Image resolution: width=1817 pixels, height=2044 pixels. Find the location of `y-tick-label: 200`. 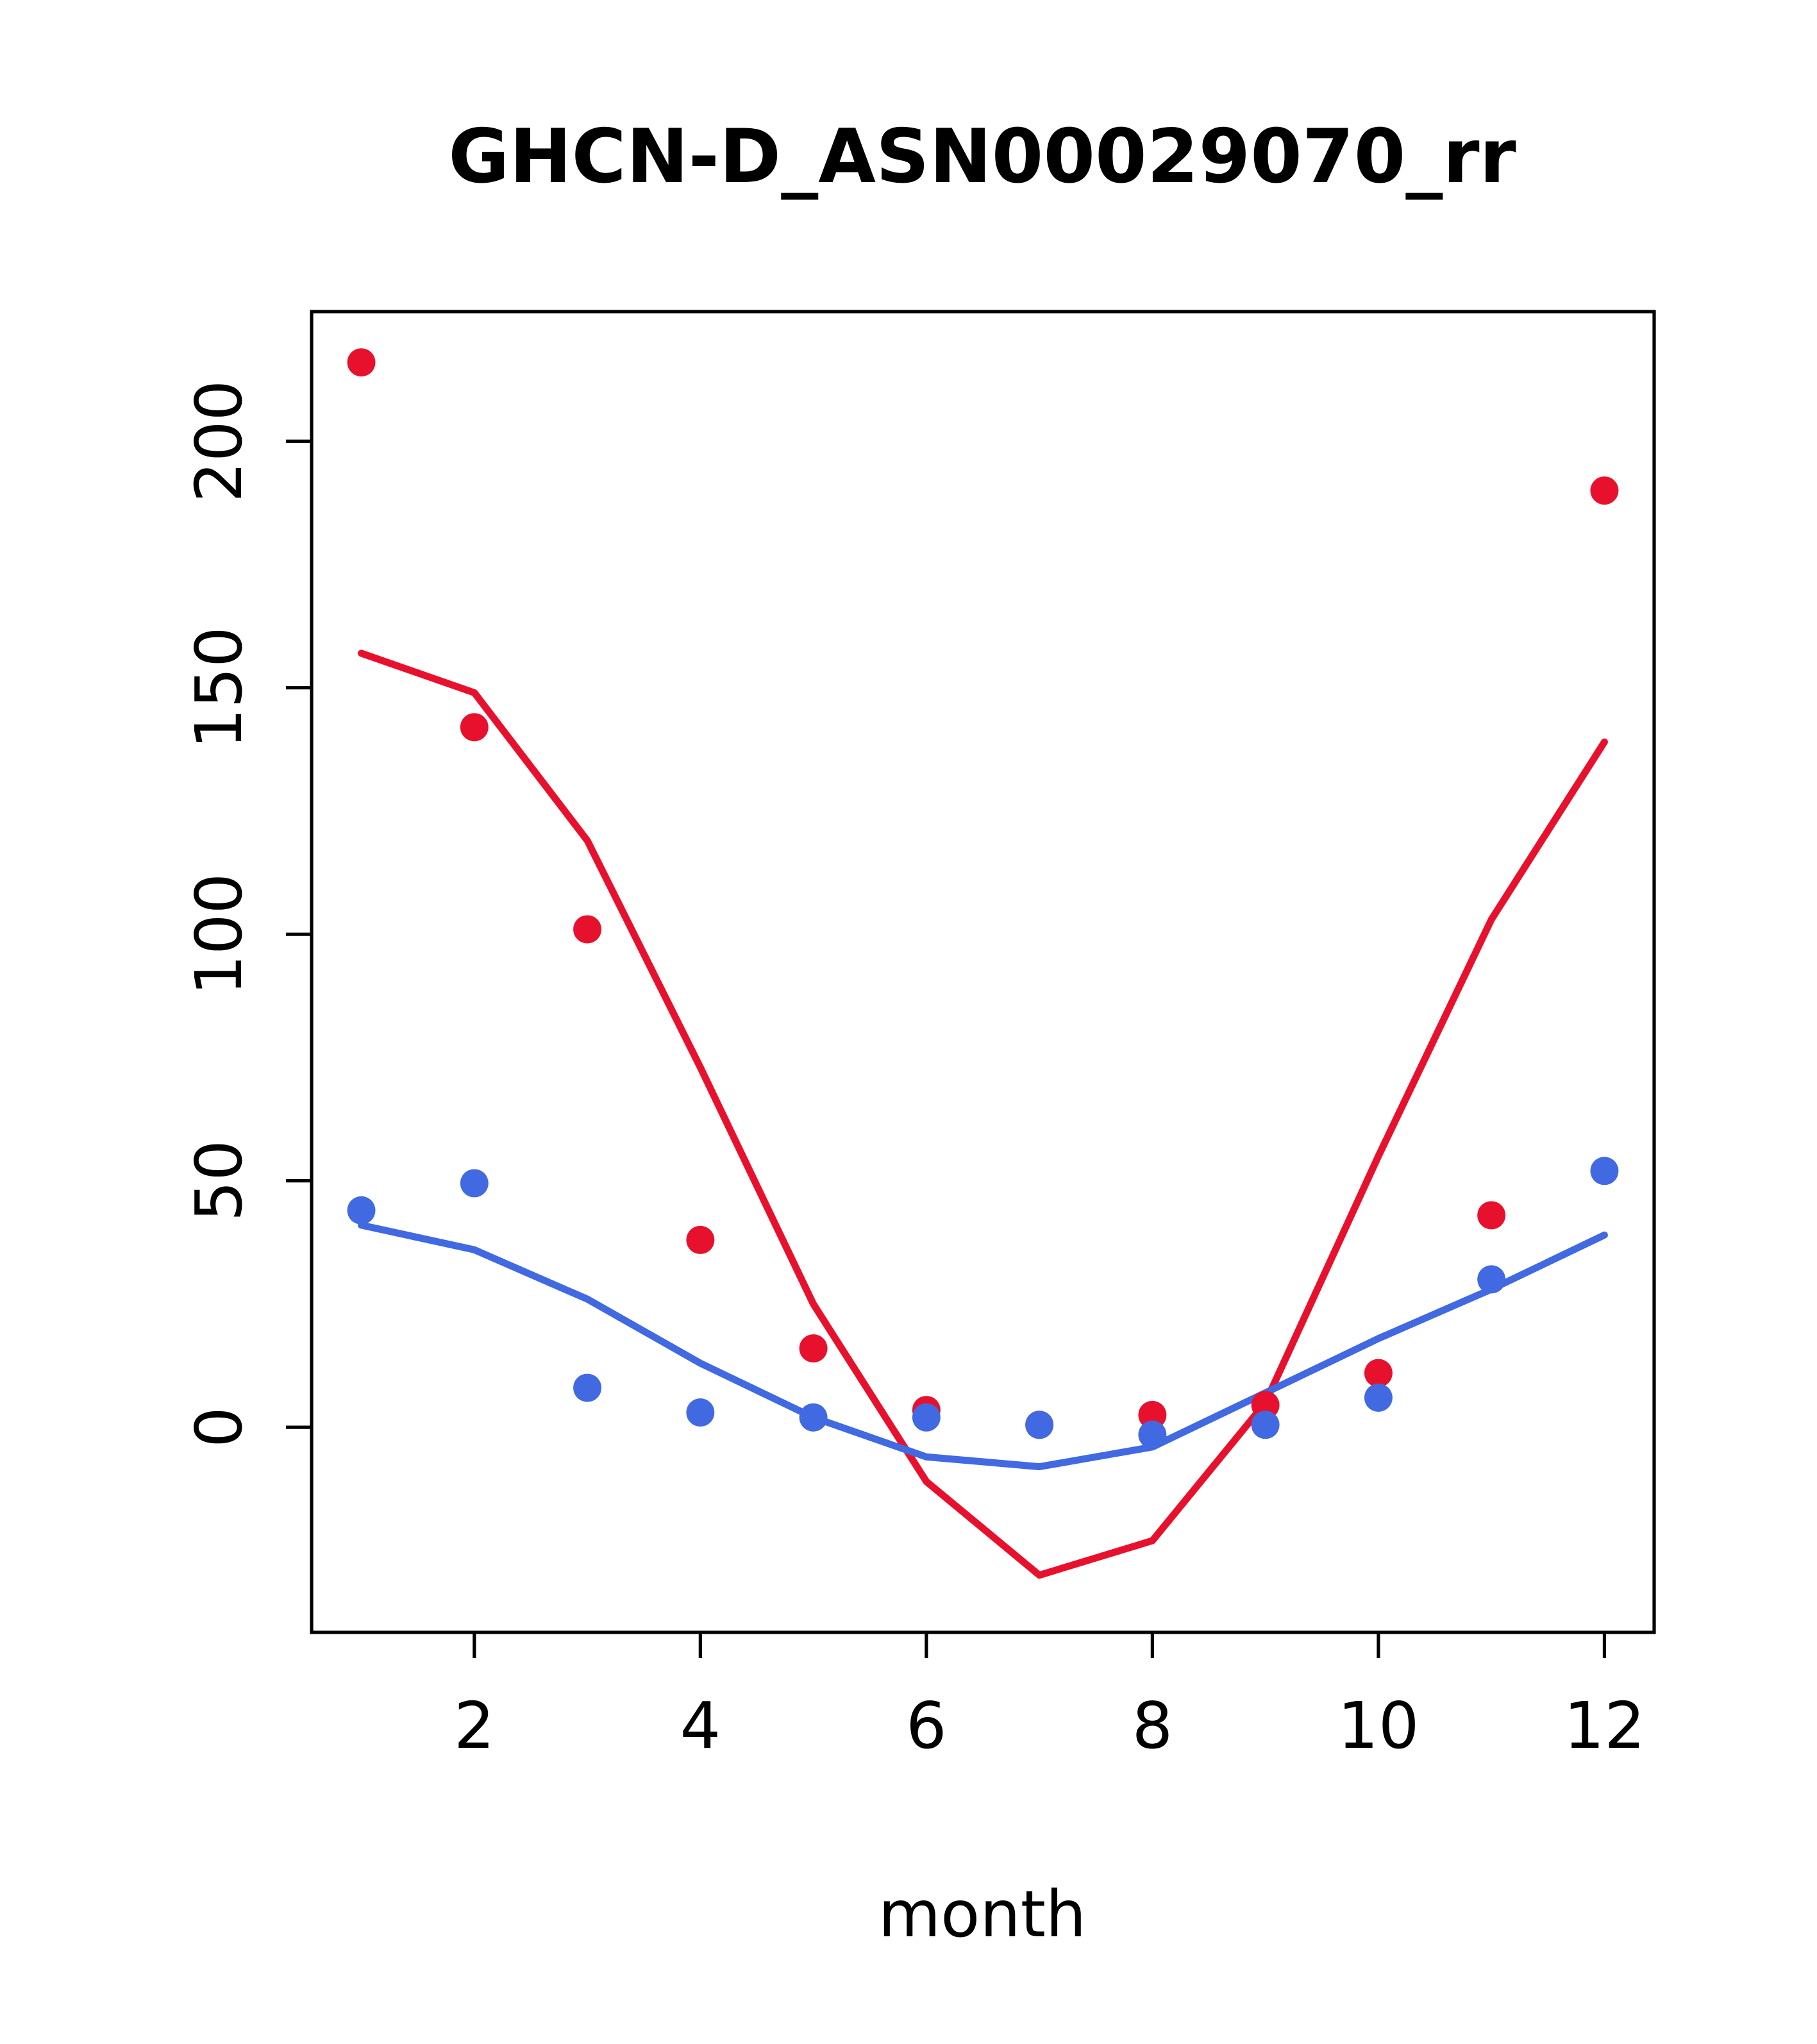

y-tick-label: 200 is located at coordinates (219, 441).